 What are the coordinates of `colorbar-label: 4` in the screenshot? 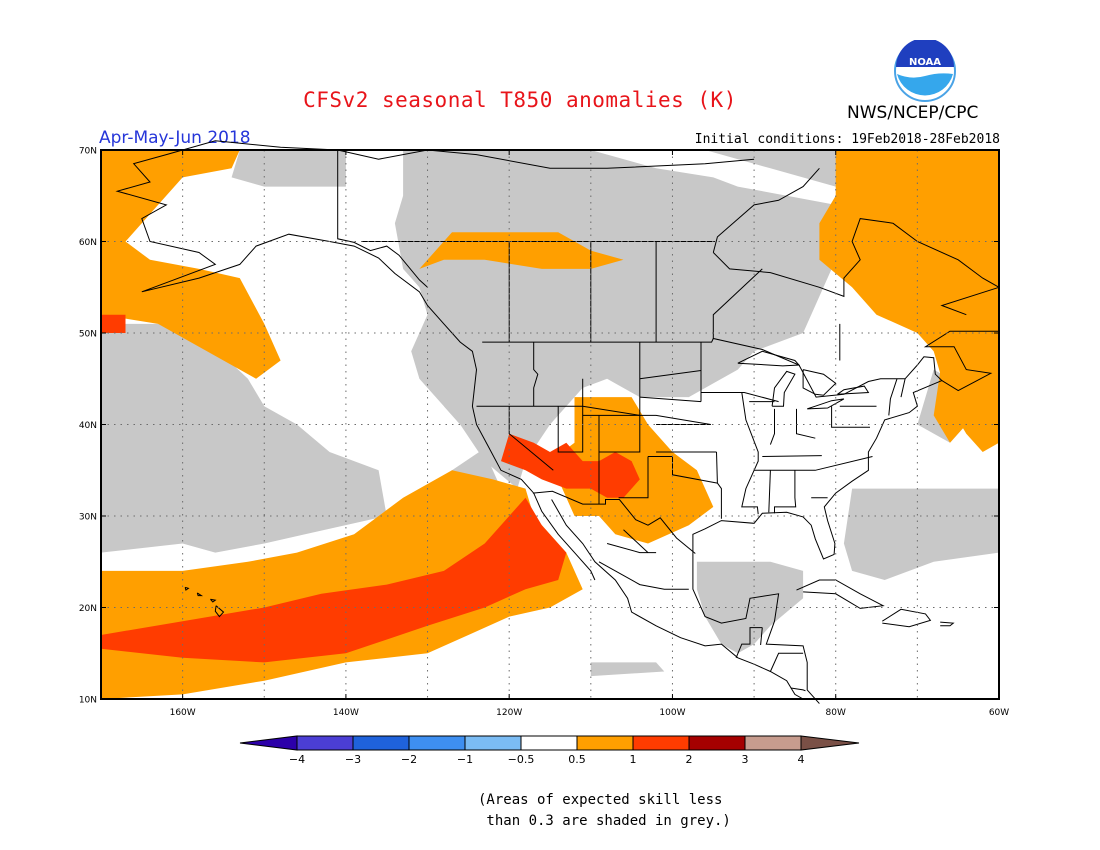 It's located at (801, 759).